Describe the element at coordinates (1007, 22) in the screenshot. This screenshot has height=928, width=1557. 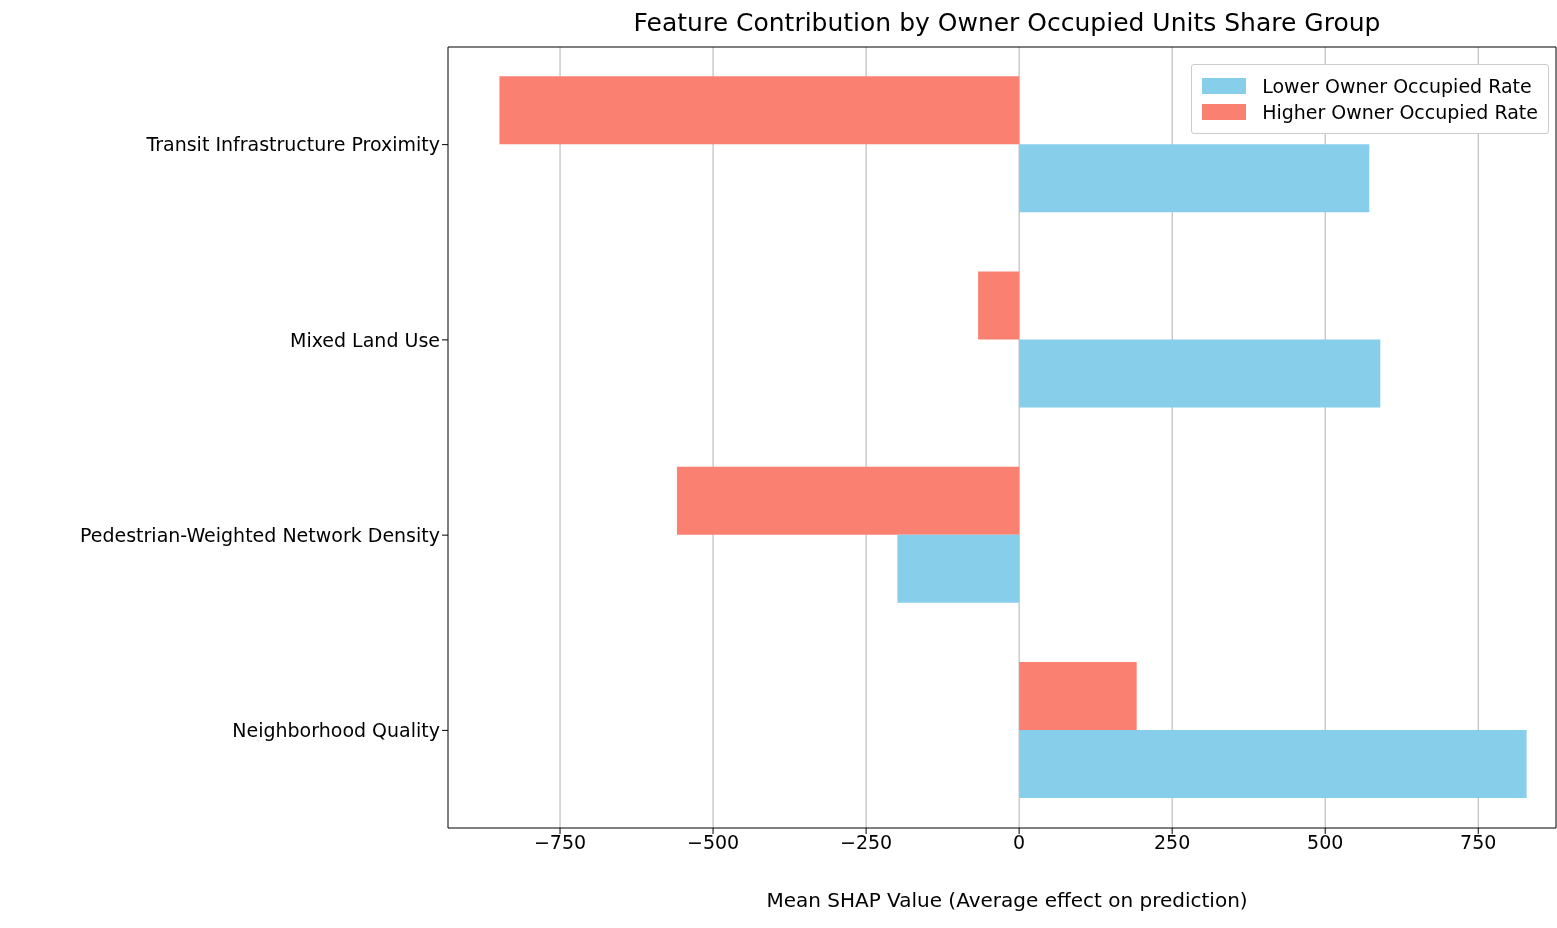
I see `chart-title: Feature Contribution by Owner Occupied Units Share Group` at that location.